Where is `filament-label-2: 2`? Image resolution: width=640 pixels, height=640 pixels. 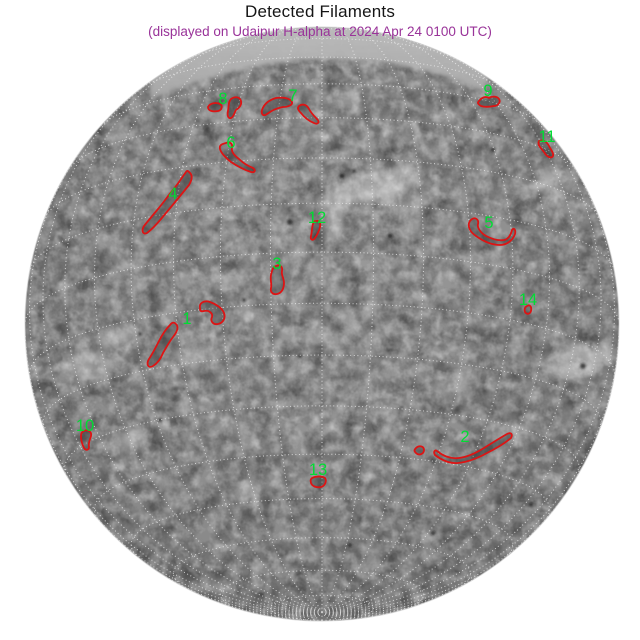 filament-label-2: 2 is located at coordinates (464, 437).